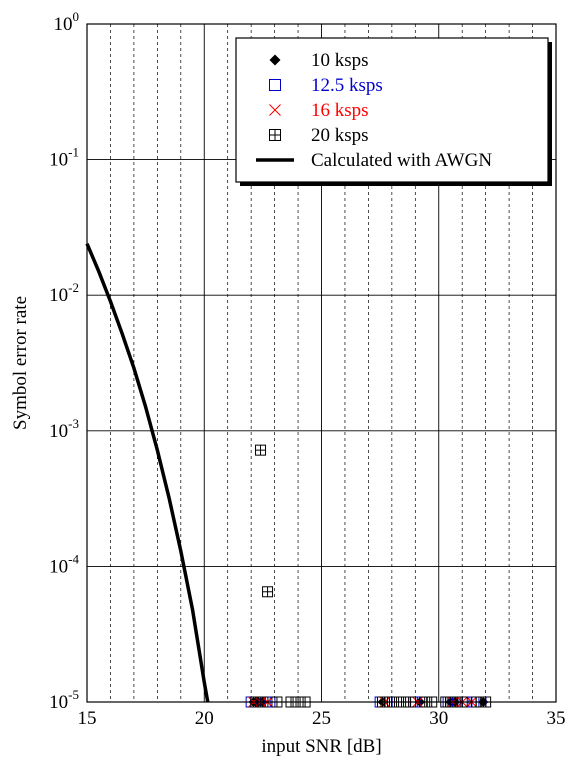 The image size is (569, 767). I want to click on legend-label: 20 ksps, so click(340, 135).